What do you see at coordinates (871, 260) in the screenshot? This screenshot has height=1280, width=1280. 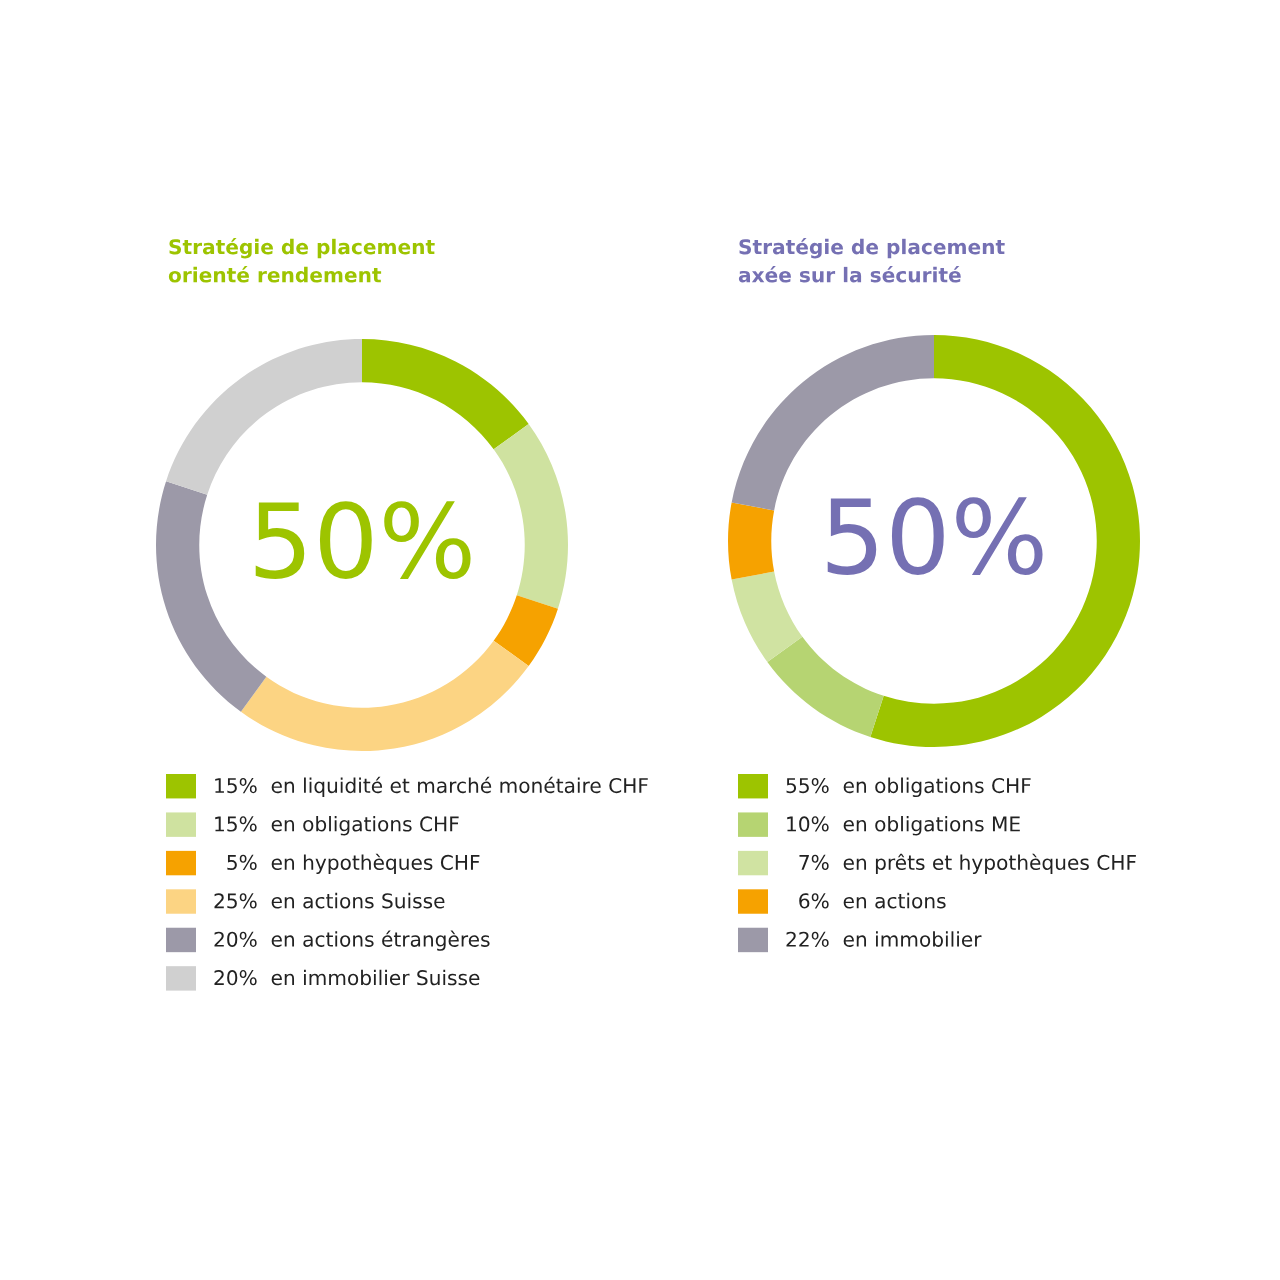 I see `chart-title: Stratégie de placement axée sur la sécurité` at bounding box center [871, 260].